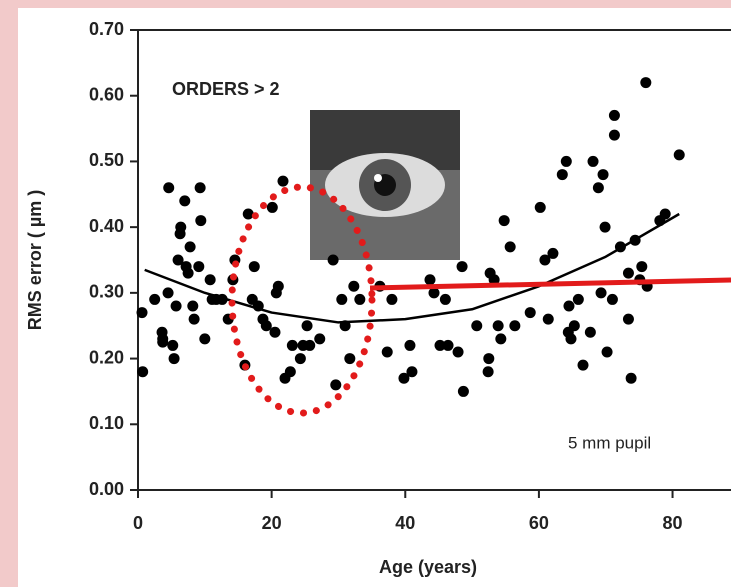  I want to click on y-axis-label: RMS error ( µm ), so click(35, 260).